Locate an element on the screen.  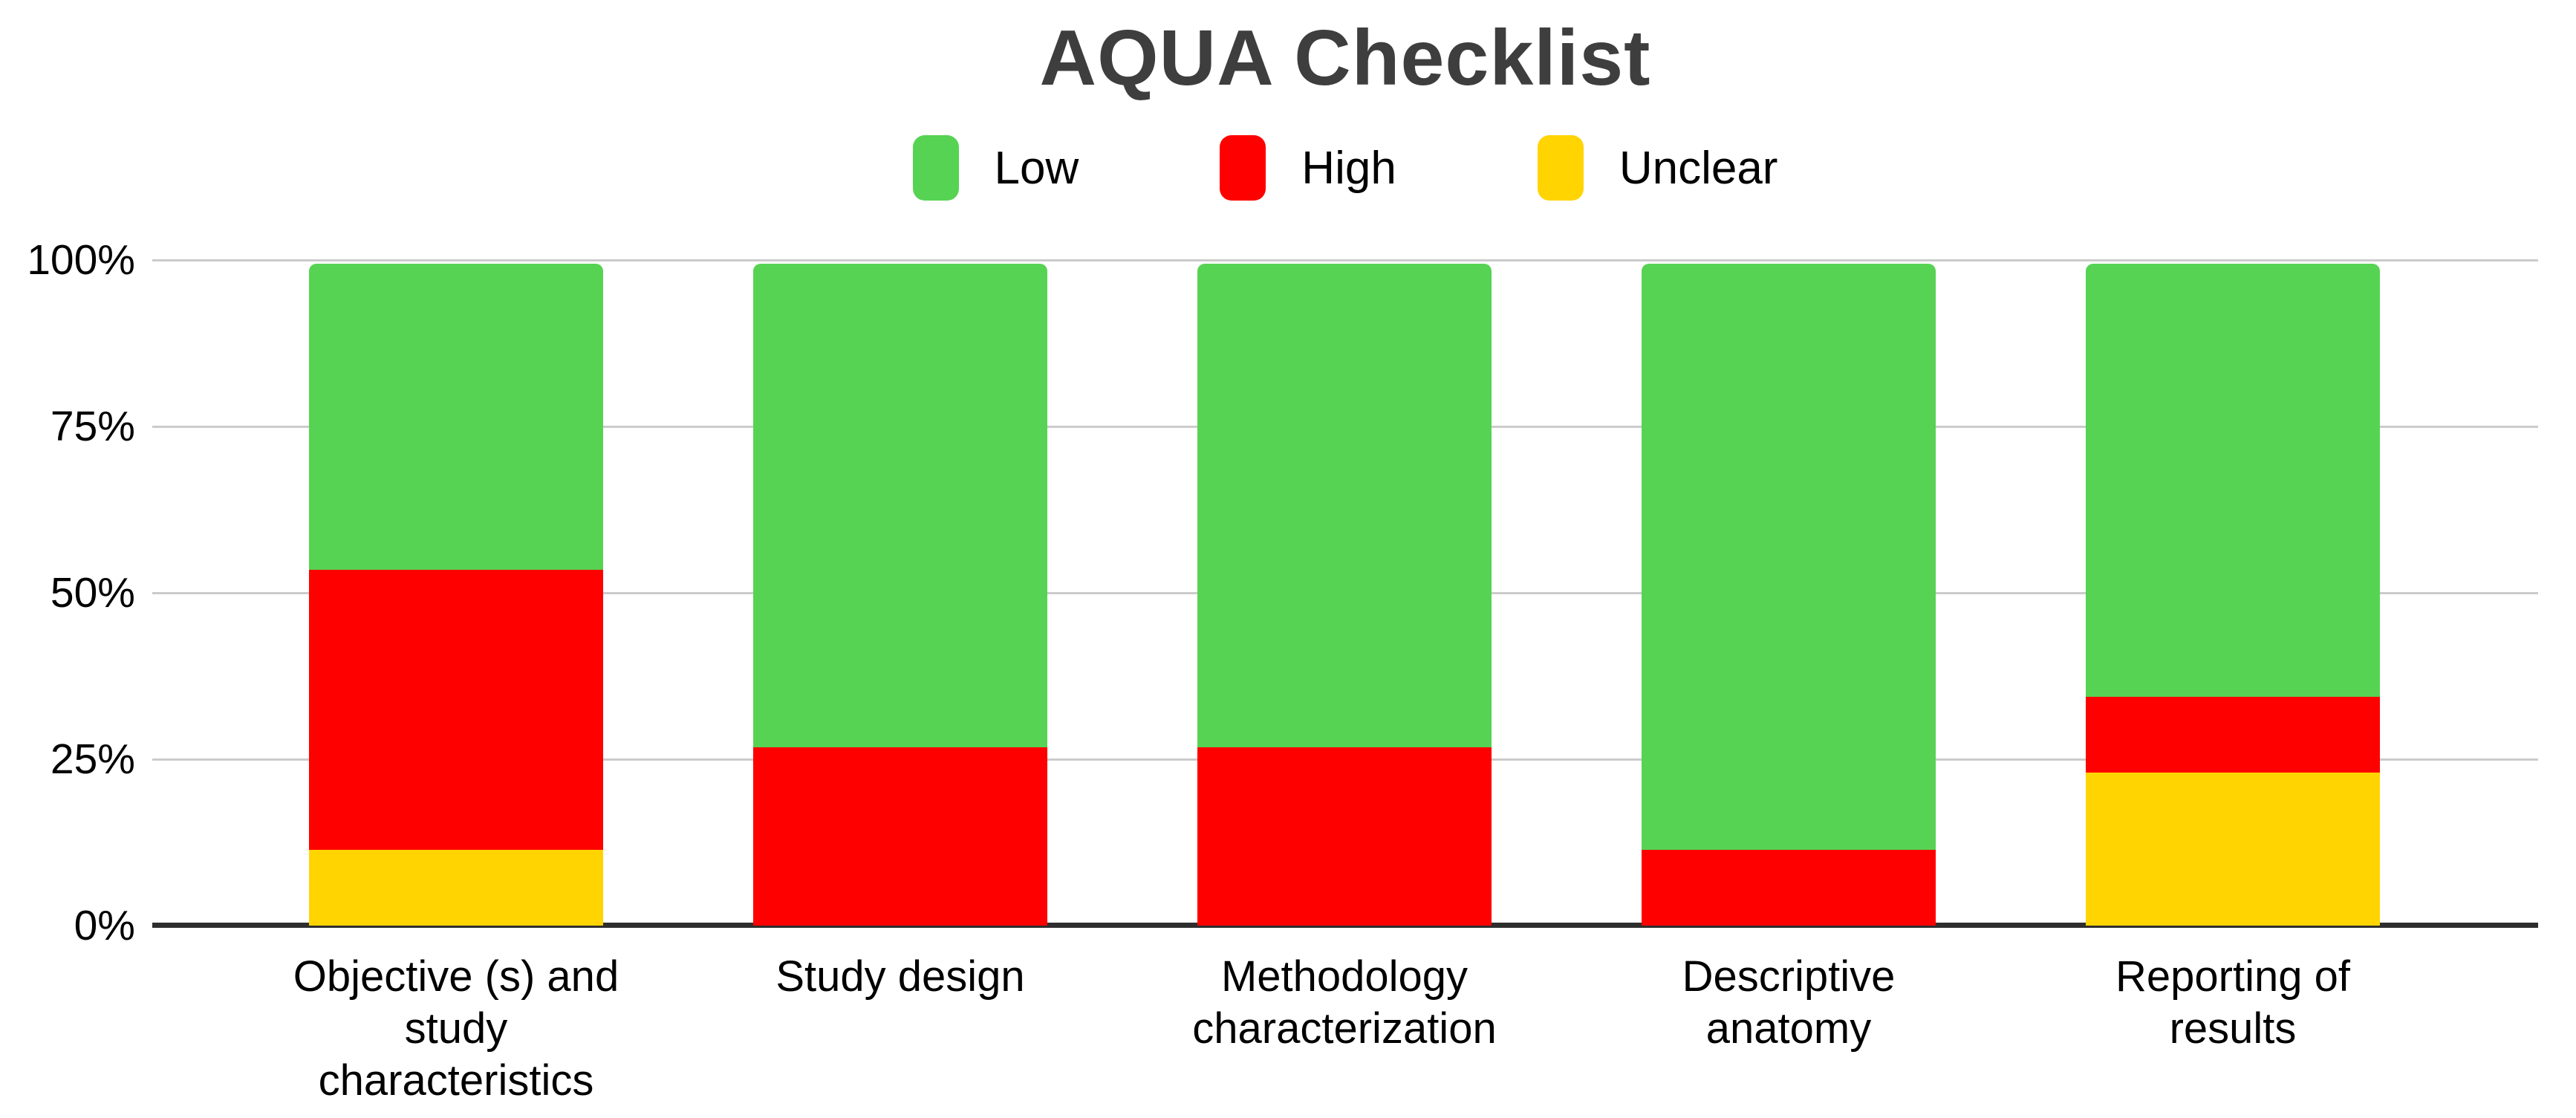
chart-title: AQUA Checklist is located at coordinates (1345, 58).